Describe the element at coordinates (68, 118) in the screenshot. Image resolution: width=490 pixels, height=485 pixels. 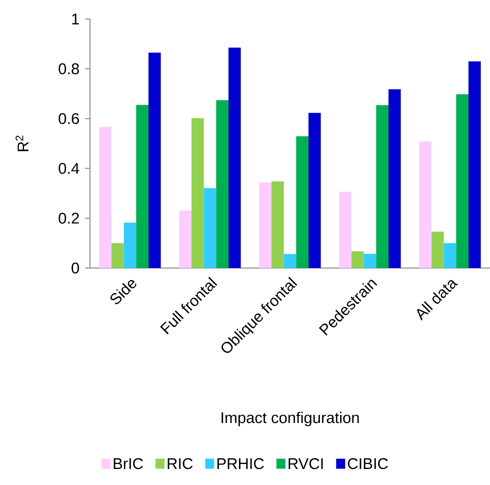
I see `y-tick-label: 0.6` at that location.